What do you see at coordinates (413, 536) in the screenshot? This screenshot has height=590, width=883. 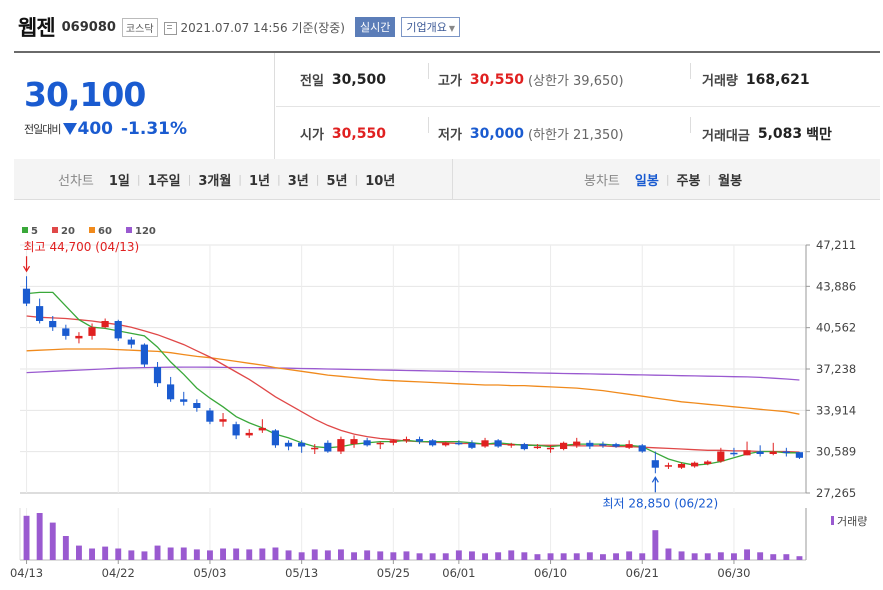 I see `volume-bars` at bounding box center [413, 536].